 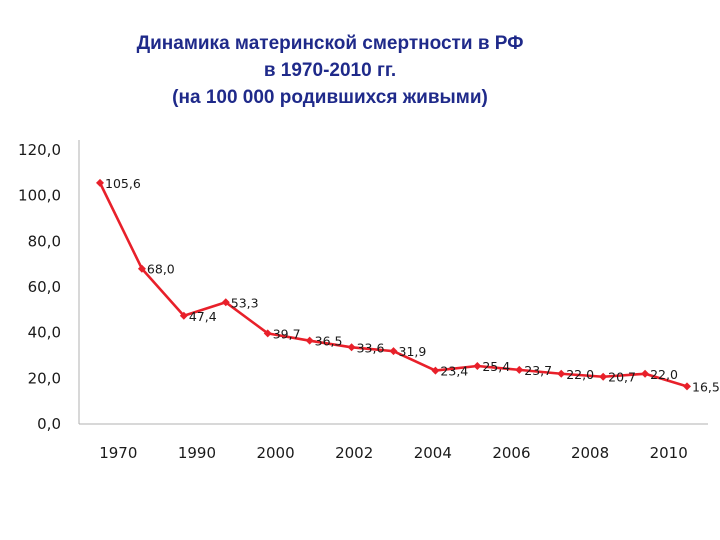 I want to click on data-label: 31,9, so click(x=413, y=351).